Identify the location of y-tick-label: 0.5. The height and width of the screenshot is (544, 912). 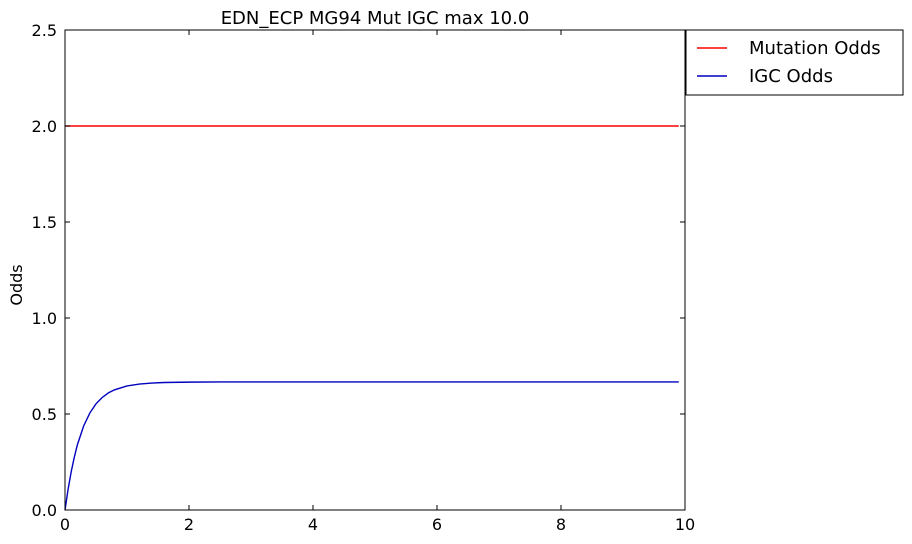
(44, 414).